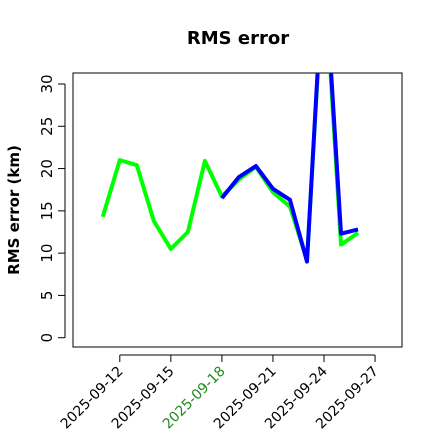 This screenshot has width=440, height=440. I want to click on y-tick-label: 30, so click(47, 83).